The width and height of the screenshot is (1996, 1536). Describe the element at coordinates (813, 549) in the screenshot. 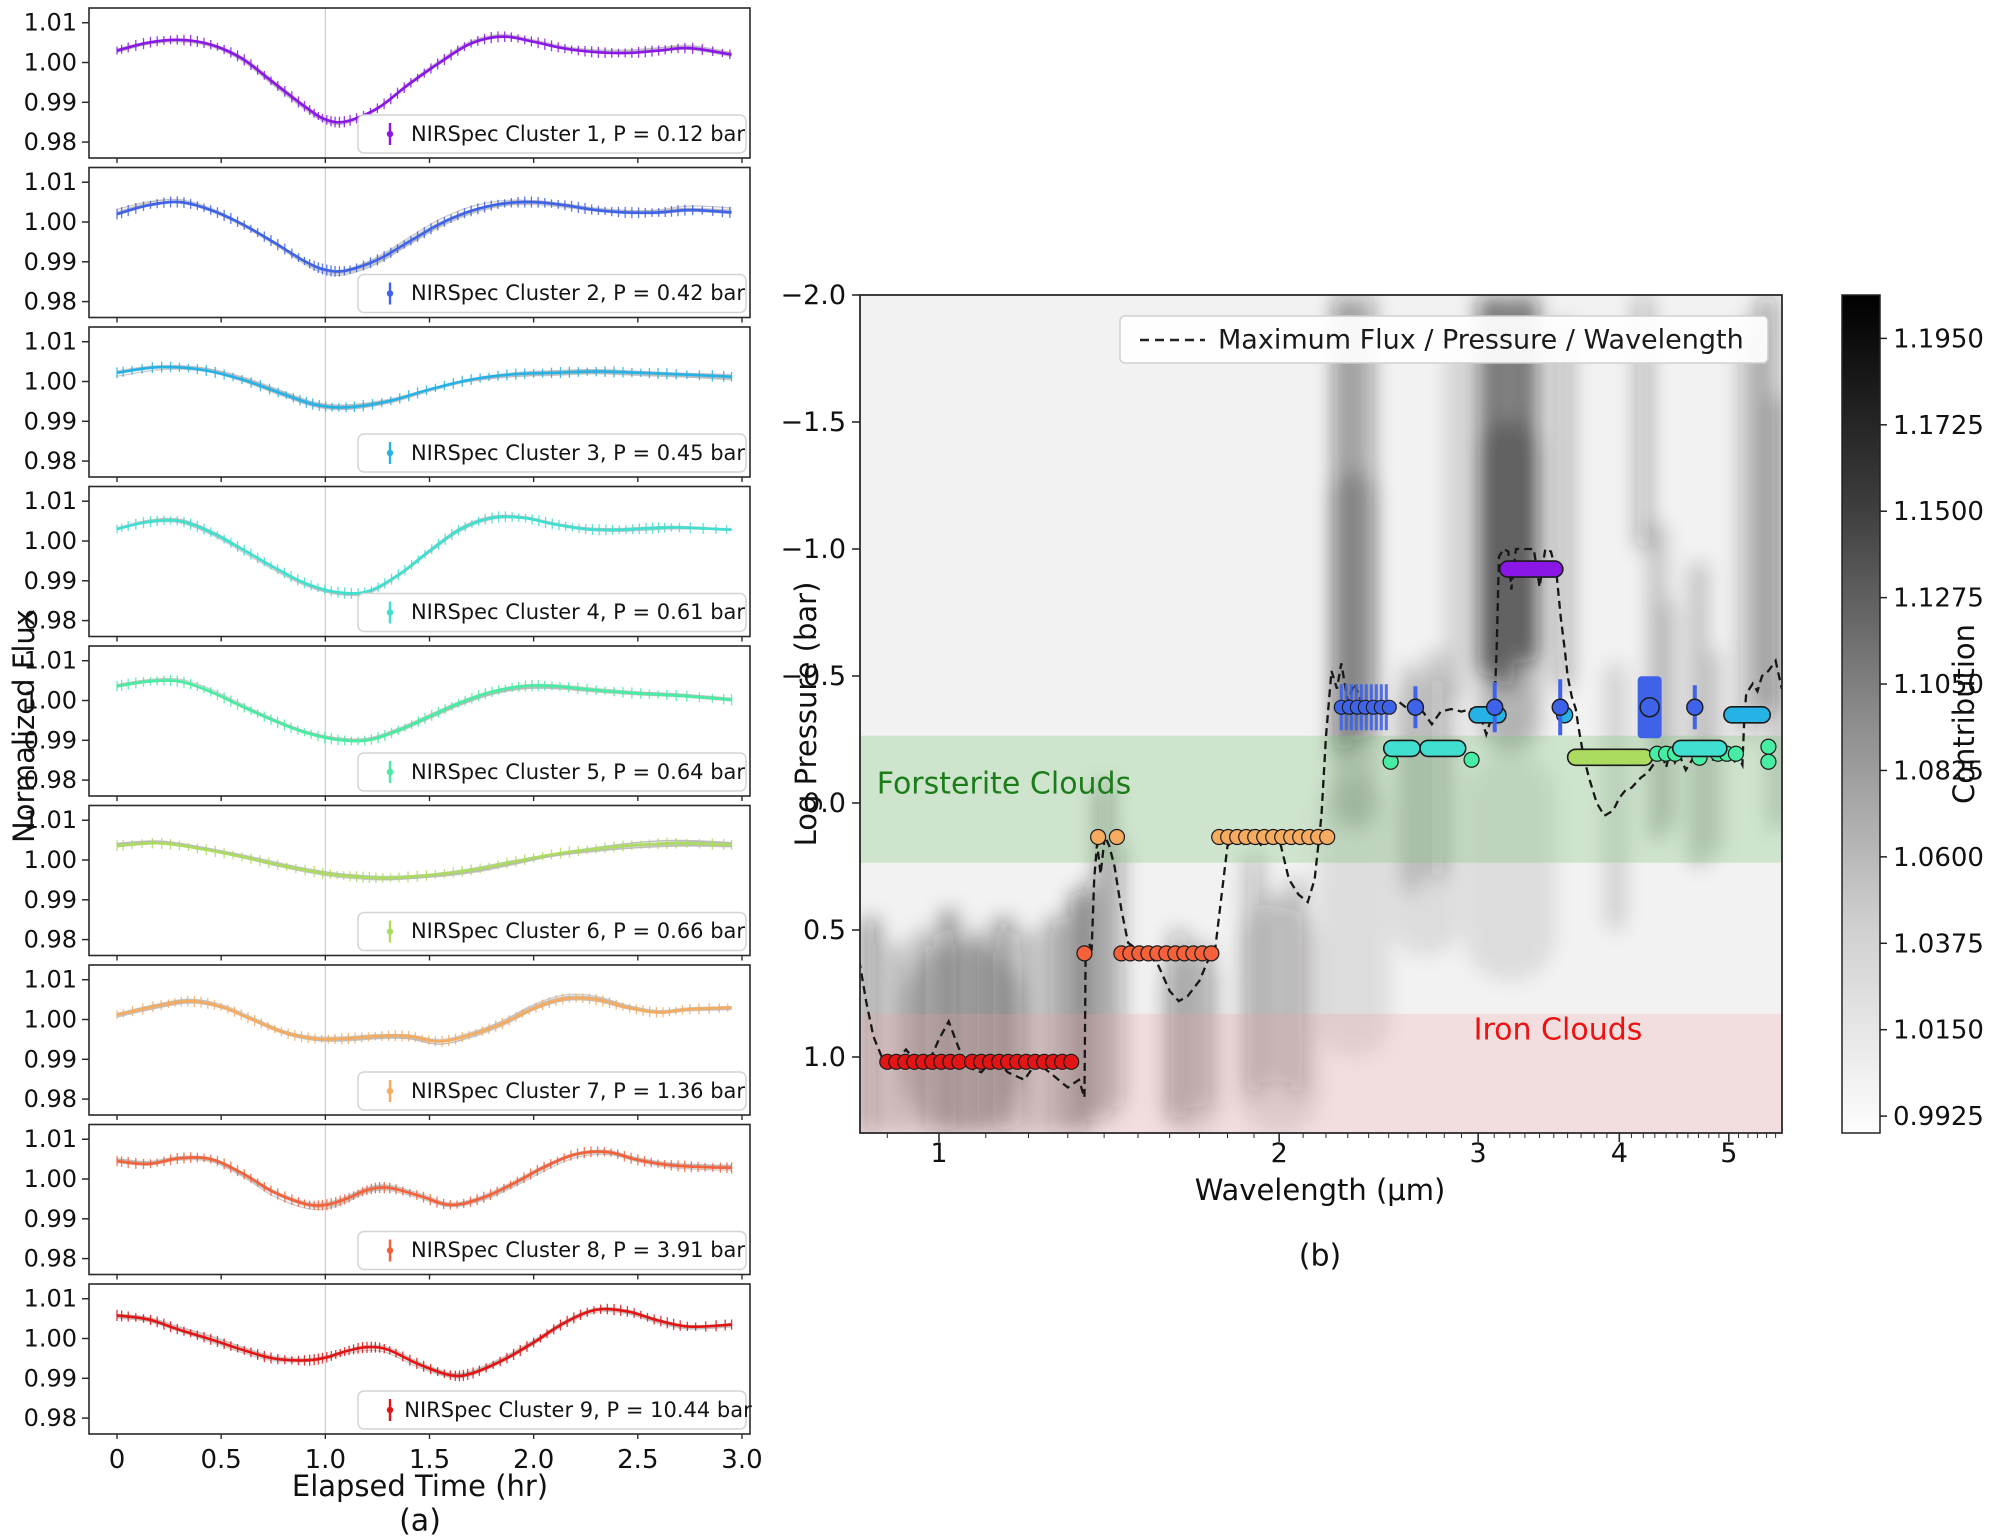

I see `panel-b-ytick: −1.0` at that location.